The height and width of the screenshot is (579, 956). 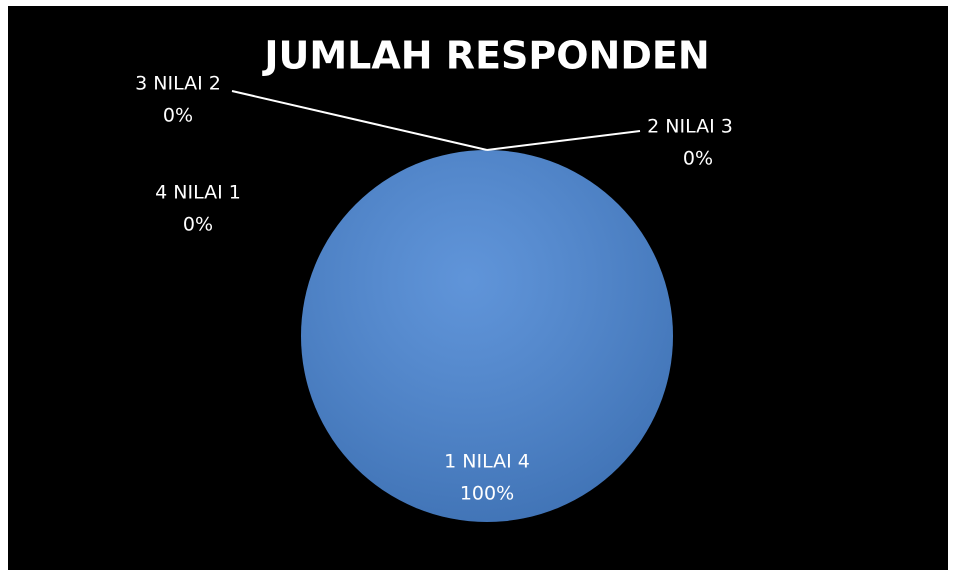 I want to click on chart-title: JUMLAH RESPONDEN, so click(x=485, y=56).